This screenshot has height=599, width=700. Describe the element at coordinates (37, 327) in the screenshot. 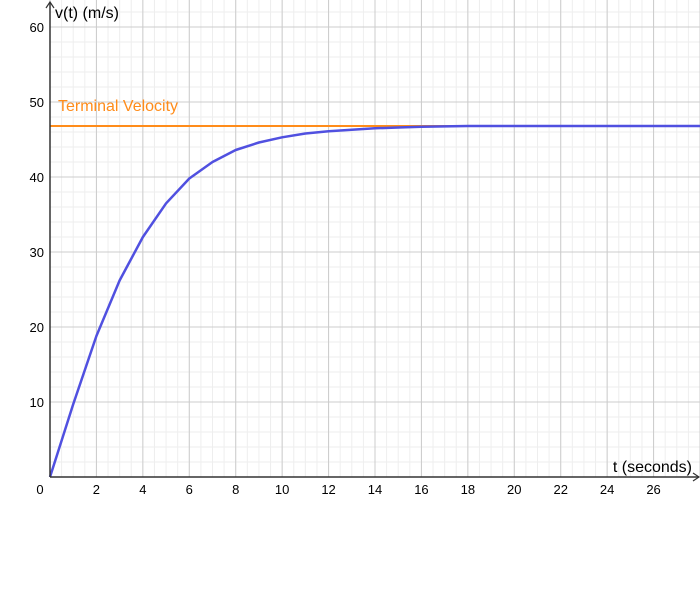

I see `y-tick-label: 20` at that location.